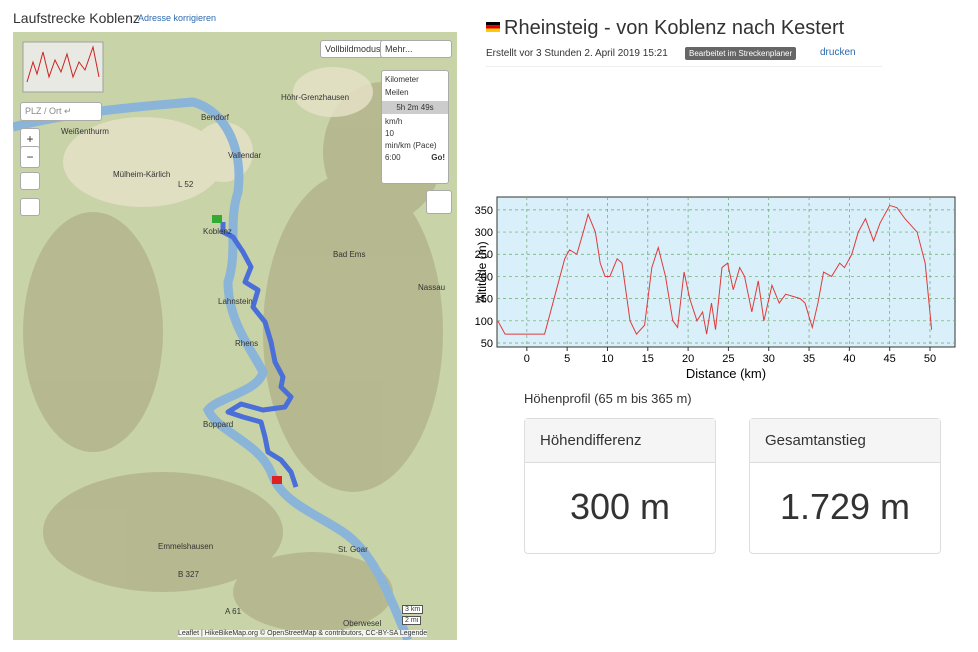 Image resolution: width=978 pixels, height=652 pixels. Describe the element at coordinates (484, 211) in the screenshot. I see `y-tick-label: 350` at that location.